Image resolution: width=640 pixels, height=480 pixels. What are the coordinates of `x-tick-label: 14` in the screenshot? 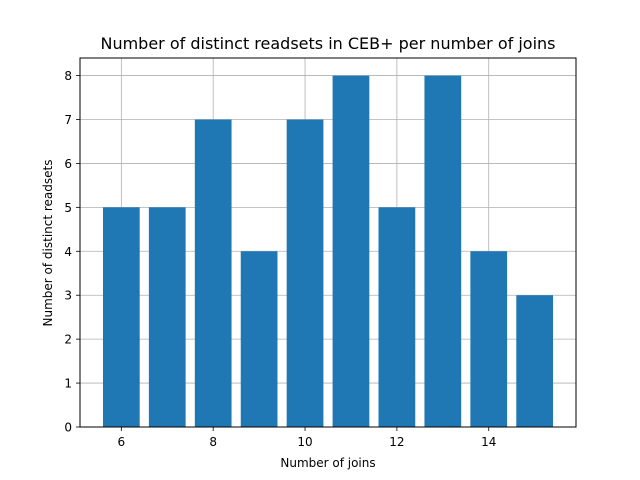 It's located at (488, 442).